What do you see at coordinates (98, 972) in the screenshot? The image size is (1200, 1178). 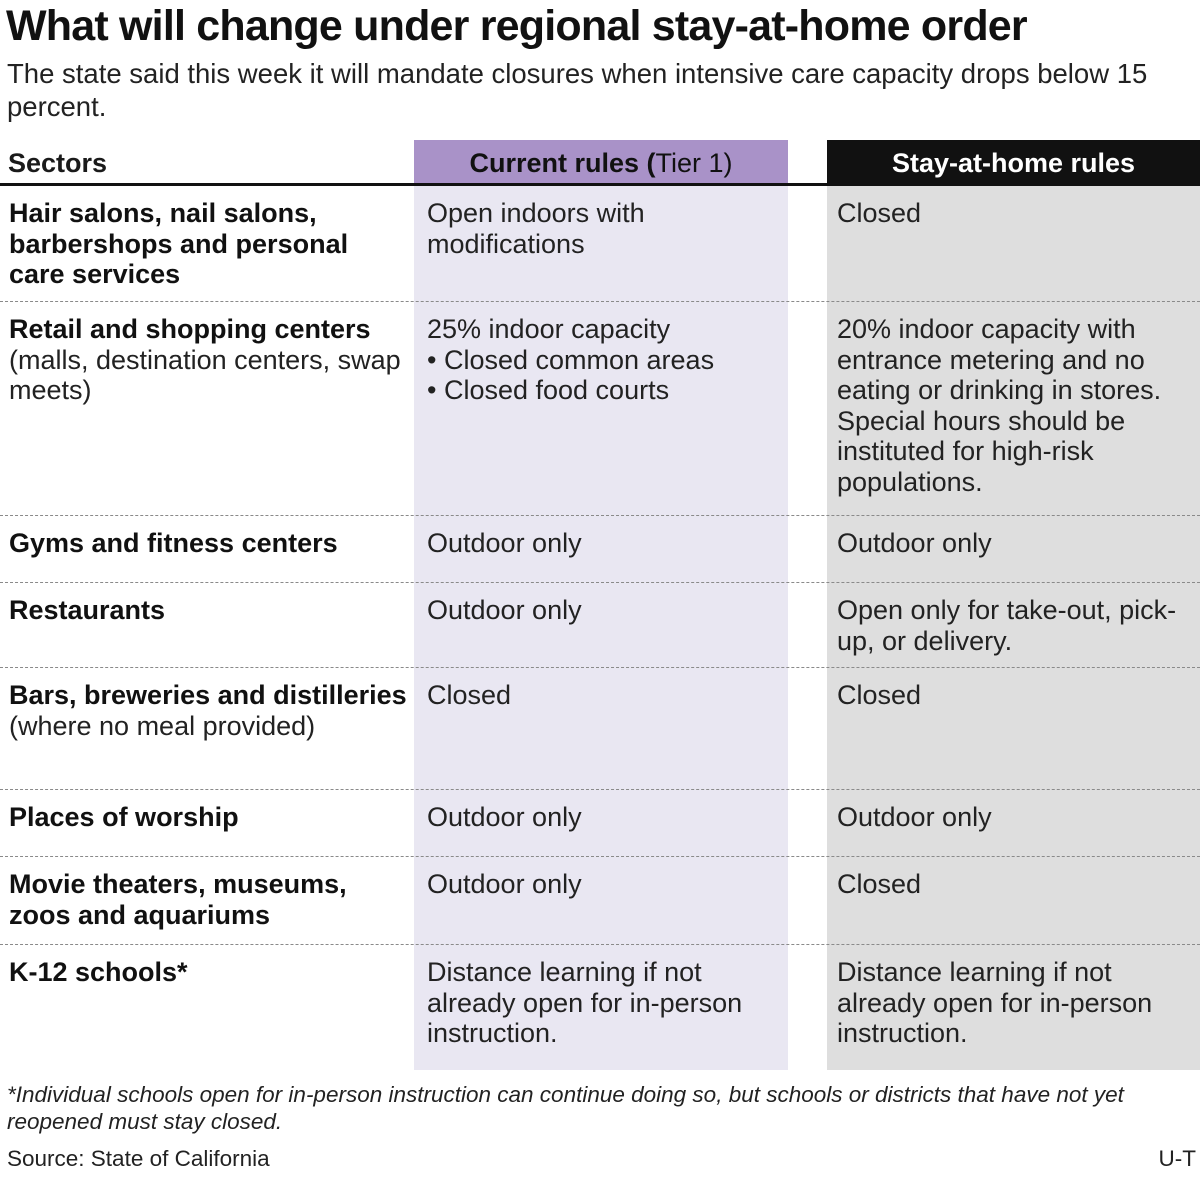 I see `sector-name: K-12 schools*` at bounding box center [98, 972].